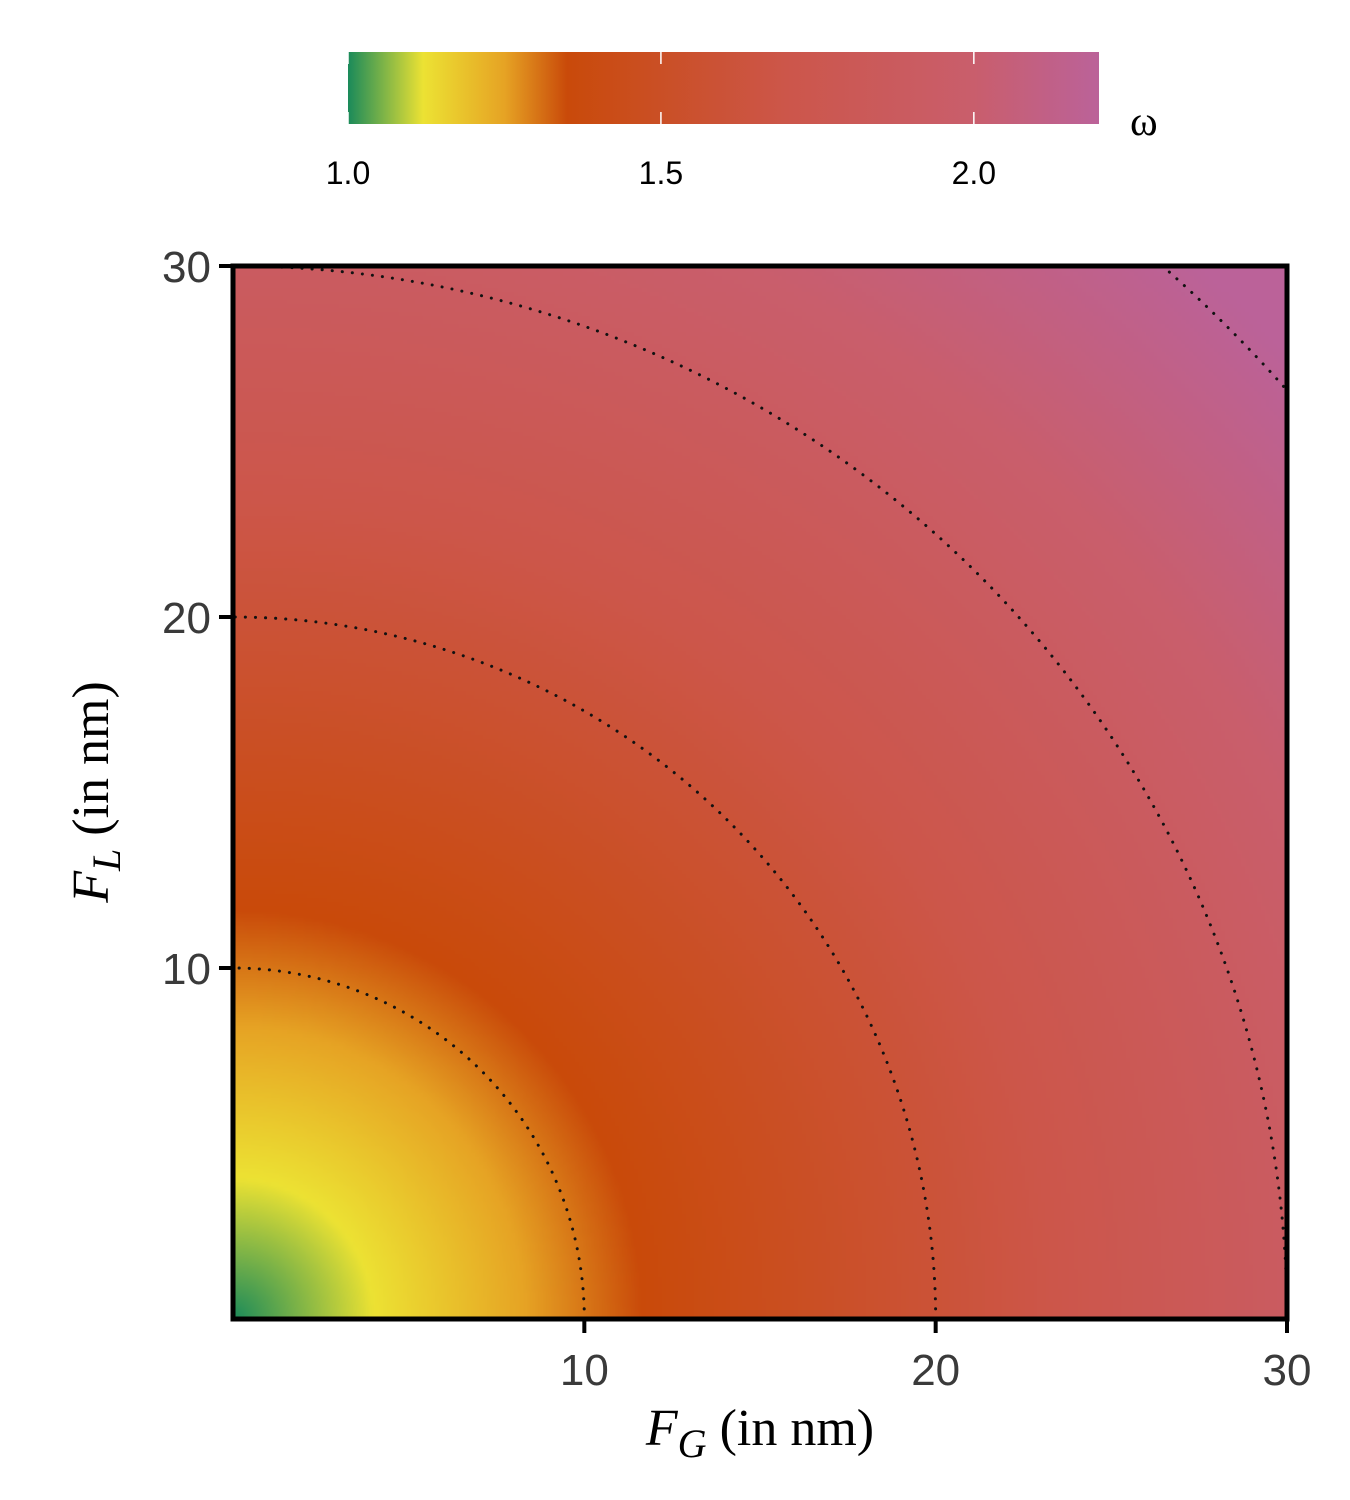 The image size is (1350, 1500). Describe the element at coordinates (186, 267) in the screenshot. I see `y-tick-label-2: 30` at that location.